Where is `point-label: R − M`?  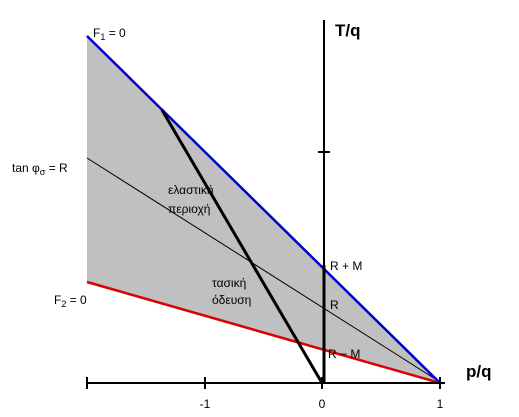
point-label: R − M is located at coordinates (344, 354).